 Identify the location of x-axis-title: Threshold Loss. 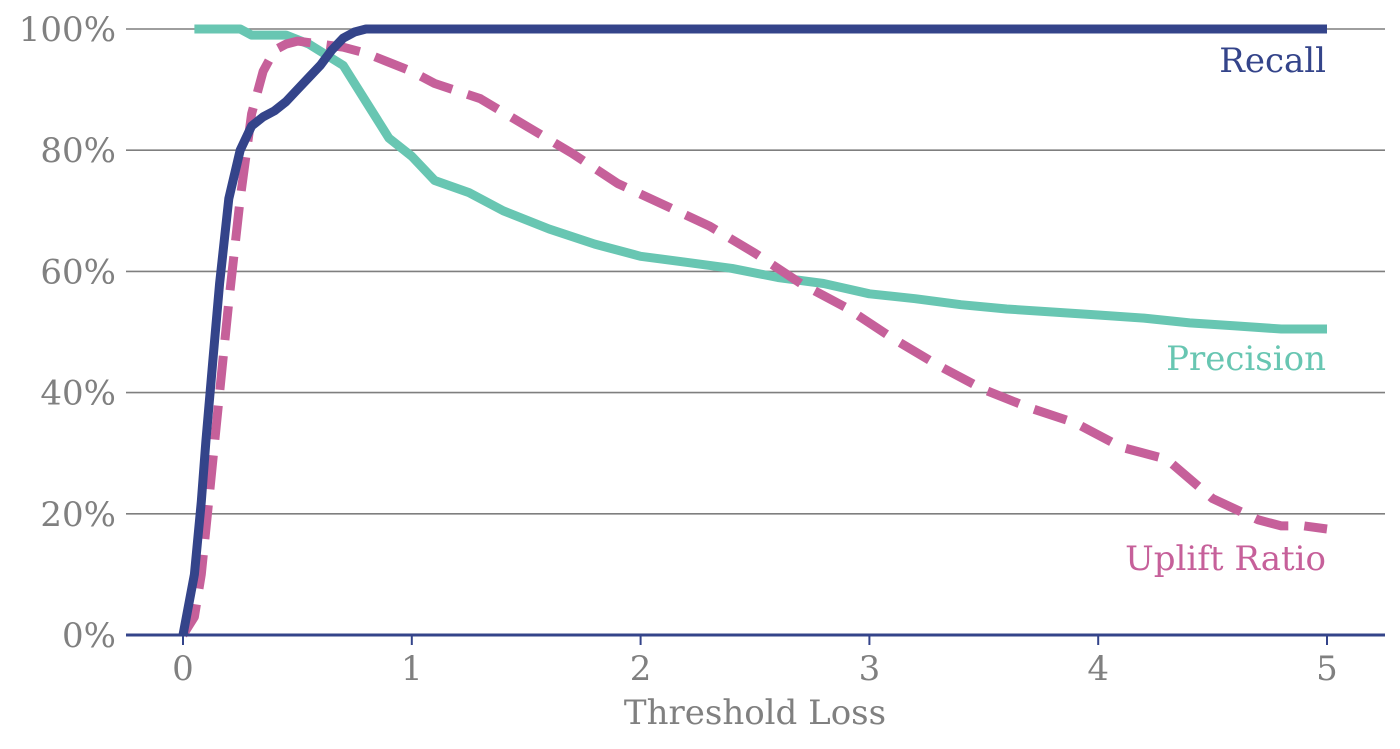
(755, 713).